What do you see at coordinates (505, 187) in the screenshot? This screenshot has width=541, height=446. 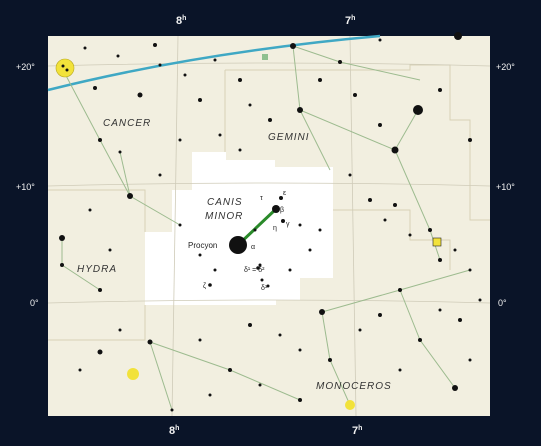 I see `dec-label-p10-right: +10°` at bounding box center [505, 187].